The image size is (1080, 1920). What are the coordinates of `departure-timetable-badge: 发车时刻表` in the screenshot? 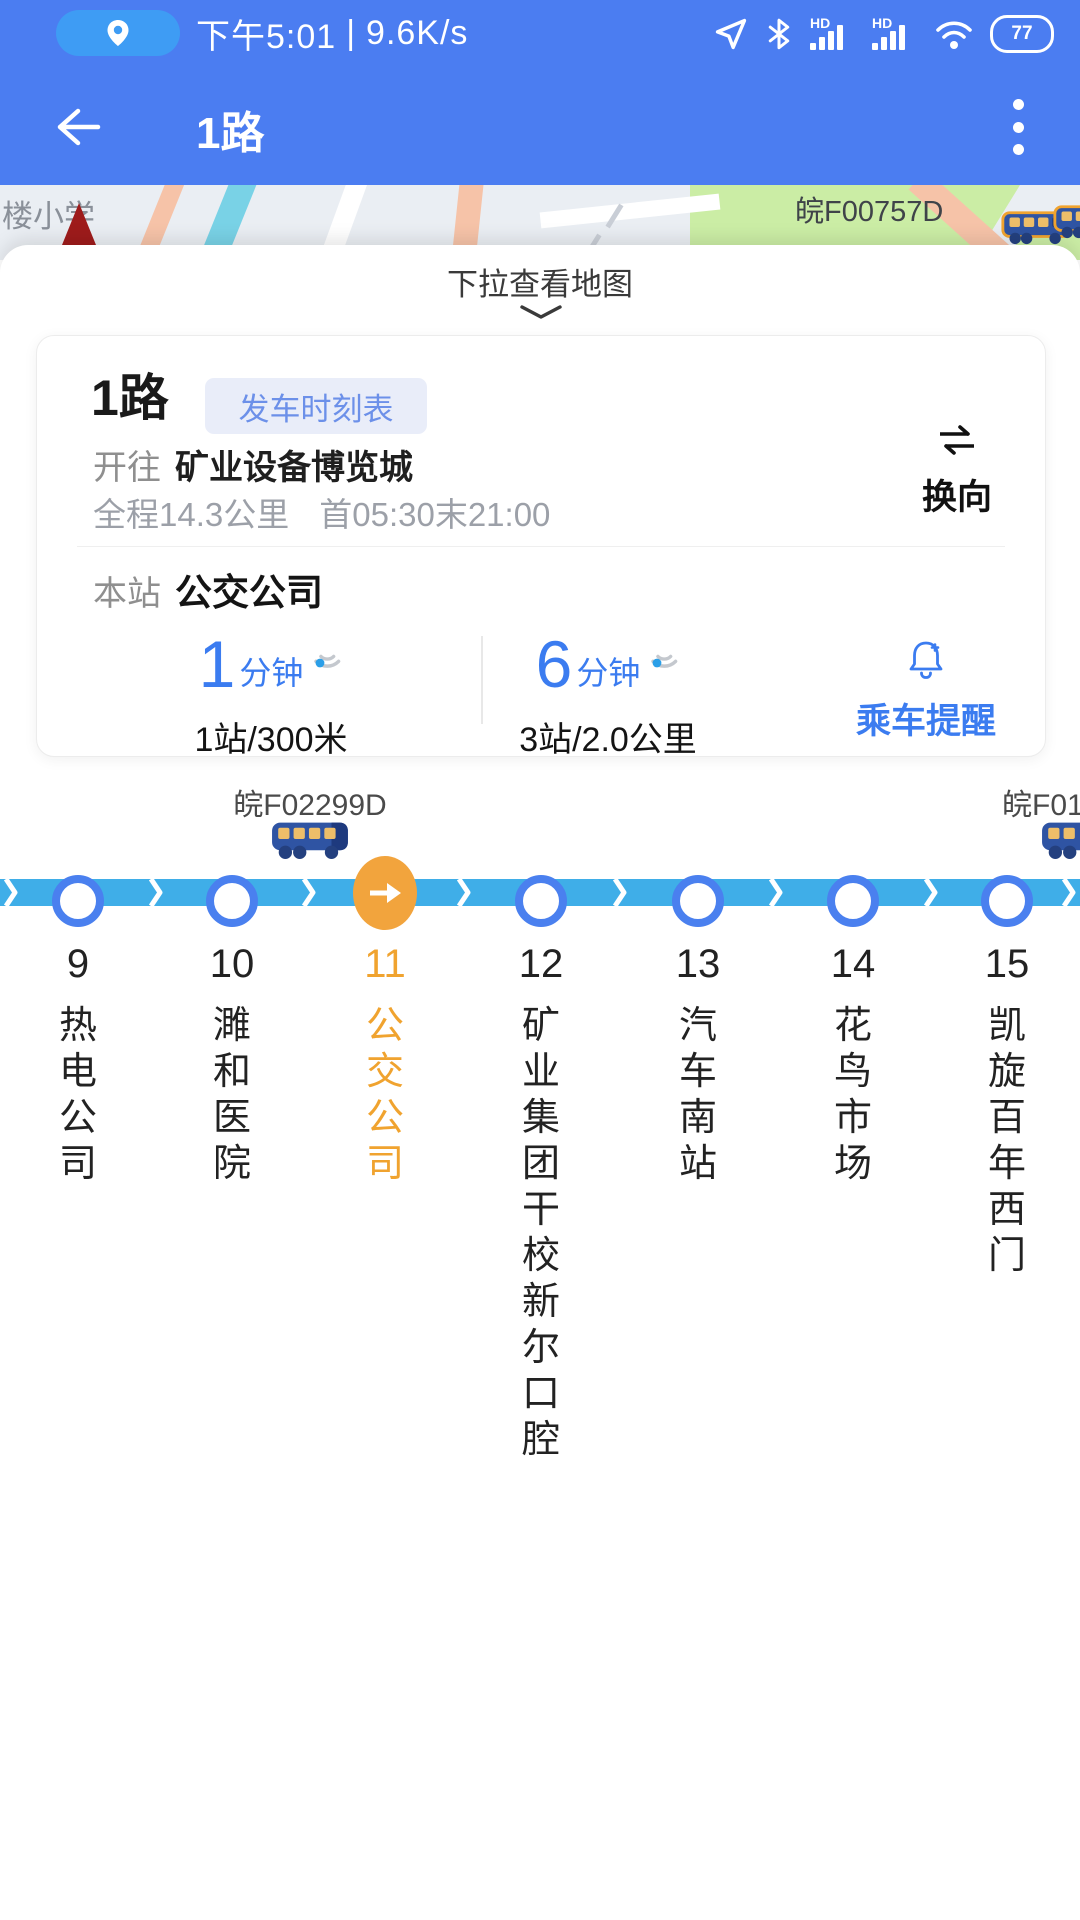 It's located at (316, 406).